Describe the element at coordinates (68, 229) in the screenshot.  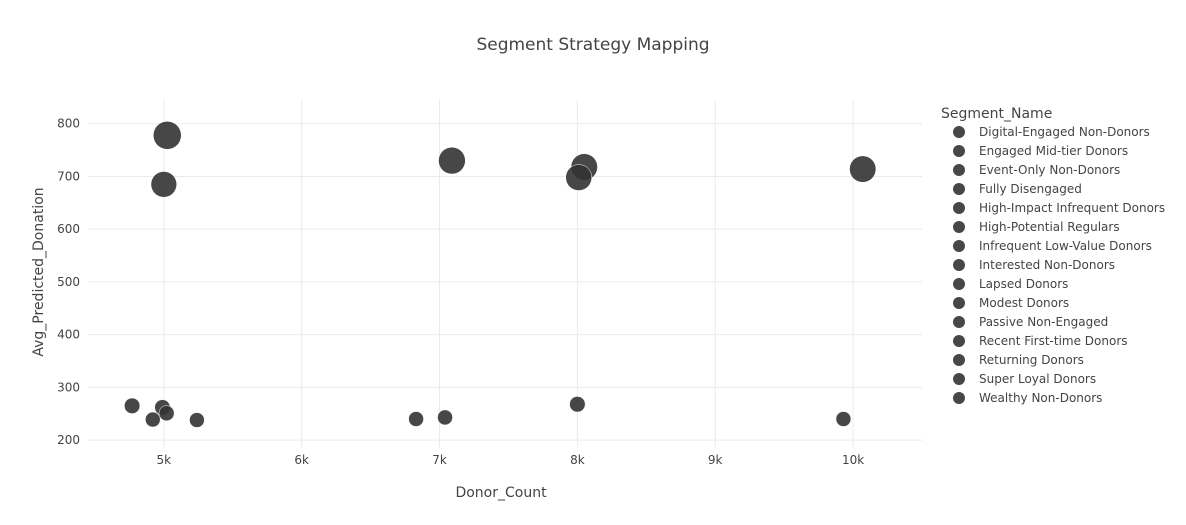
I see `y-tick-label: 600` at that location.